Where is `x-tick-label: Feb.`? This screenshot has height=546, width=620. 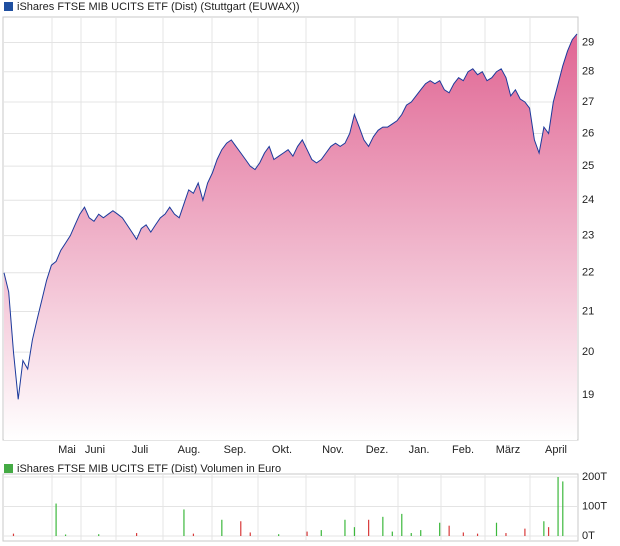 x-tick-label: Feb. is located at coordinates (463, 450).